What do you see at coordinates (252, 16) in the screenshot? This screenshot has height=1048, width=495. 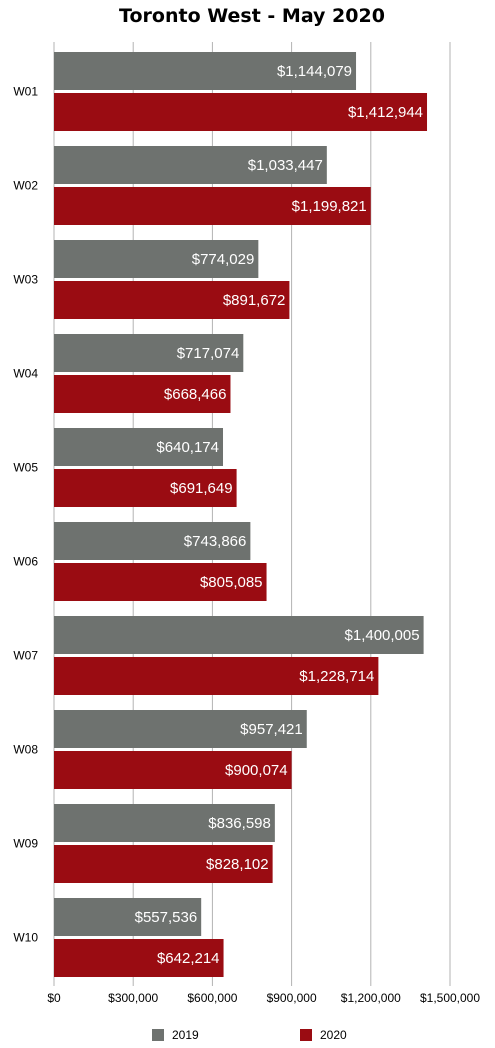 I see `chart-title: Toronto West - May 2020` at bounding box center [252, 16].